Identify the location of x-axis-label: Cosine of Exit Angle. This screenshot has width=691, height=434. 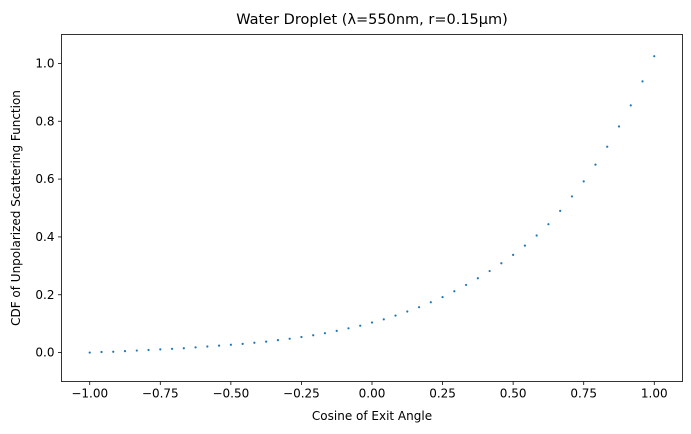
(372, 416).